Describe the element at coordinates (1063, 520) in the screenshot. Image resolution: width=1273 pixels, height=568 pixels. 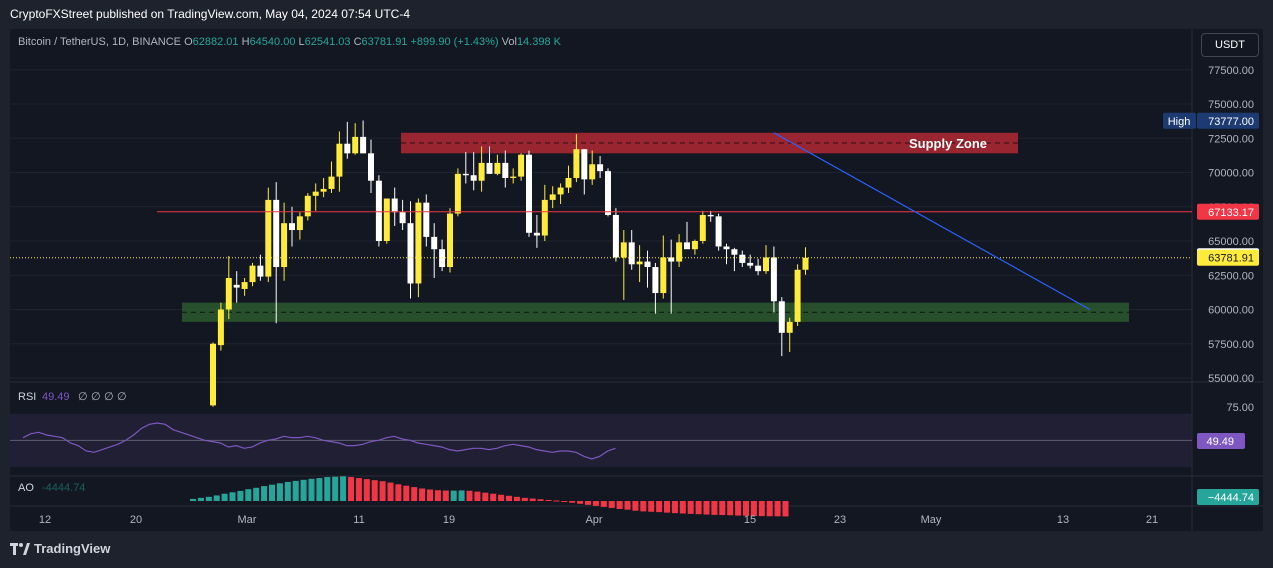
I see `time-tick-label: 13` at that location.